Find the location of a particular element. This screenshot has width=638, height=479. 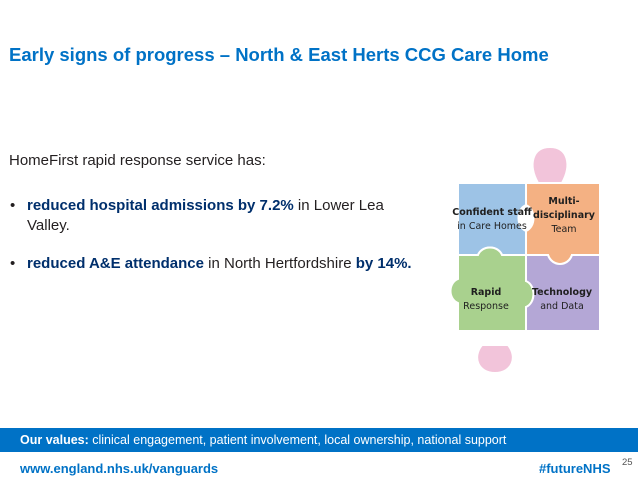

footer-url-link: www.england.nhs.uk/vanguards is located at coordinates (119, 468).